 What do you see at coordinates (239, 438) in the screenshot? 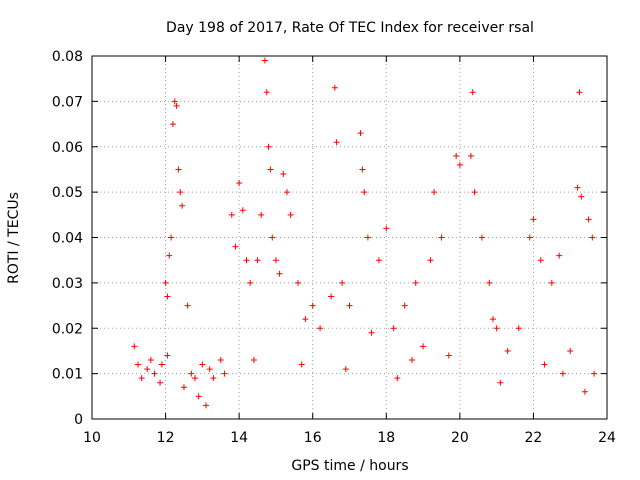
I see `x-tick-label: 14` at bounding box center [239, 438].